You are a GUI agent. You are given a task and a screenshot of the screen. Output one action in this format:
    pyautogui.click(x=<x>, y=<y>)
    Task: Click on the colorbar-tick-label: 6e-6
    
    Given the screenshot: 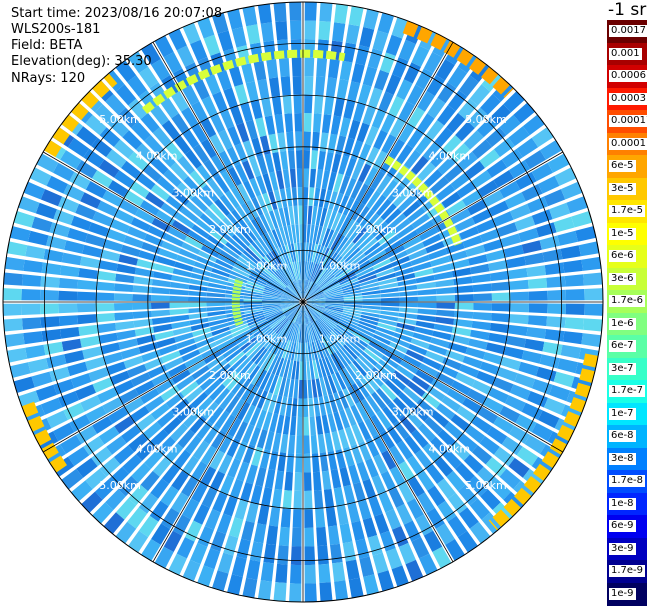 What is the action you would take?
    pyautogui.click(x=622, y=256)
    